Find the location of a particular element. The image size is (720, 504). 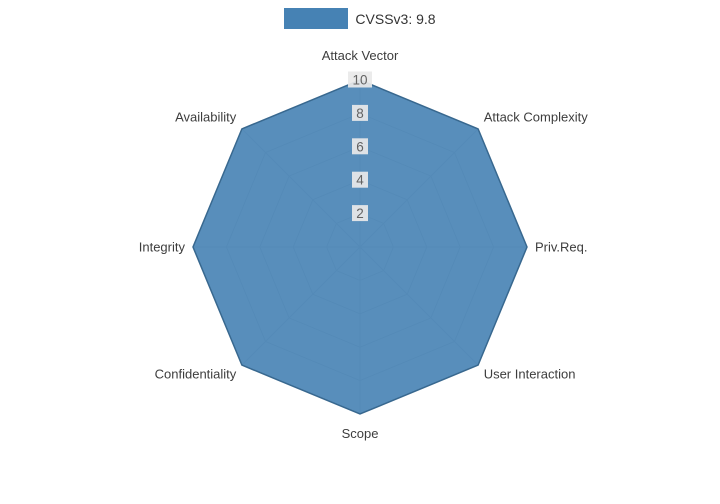

legend: CVSSv3: 9.8 is located at coordinates (360, 18).